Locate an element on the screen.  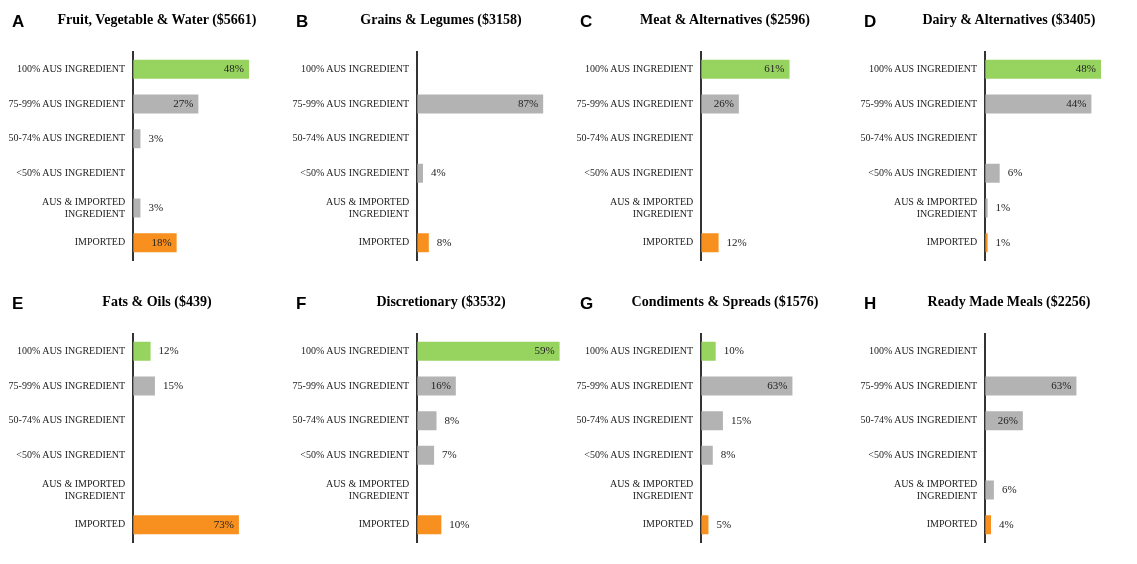
data-label: 7% is located at coordinates (449, 454).